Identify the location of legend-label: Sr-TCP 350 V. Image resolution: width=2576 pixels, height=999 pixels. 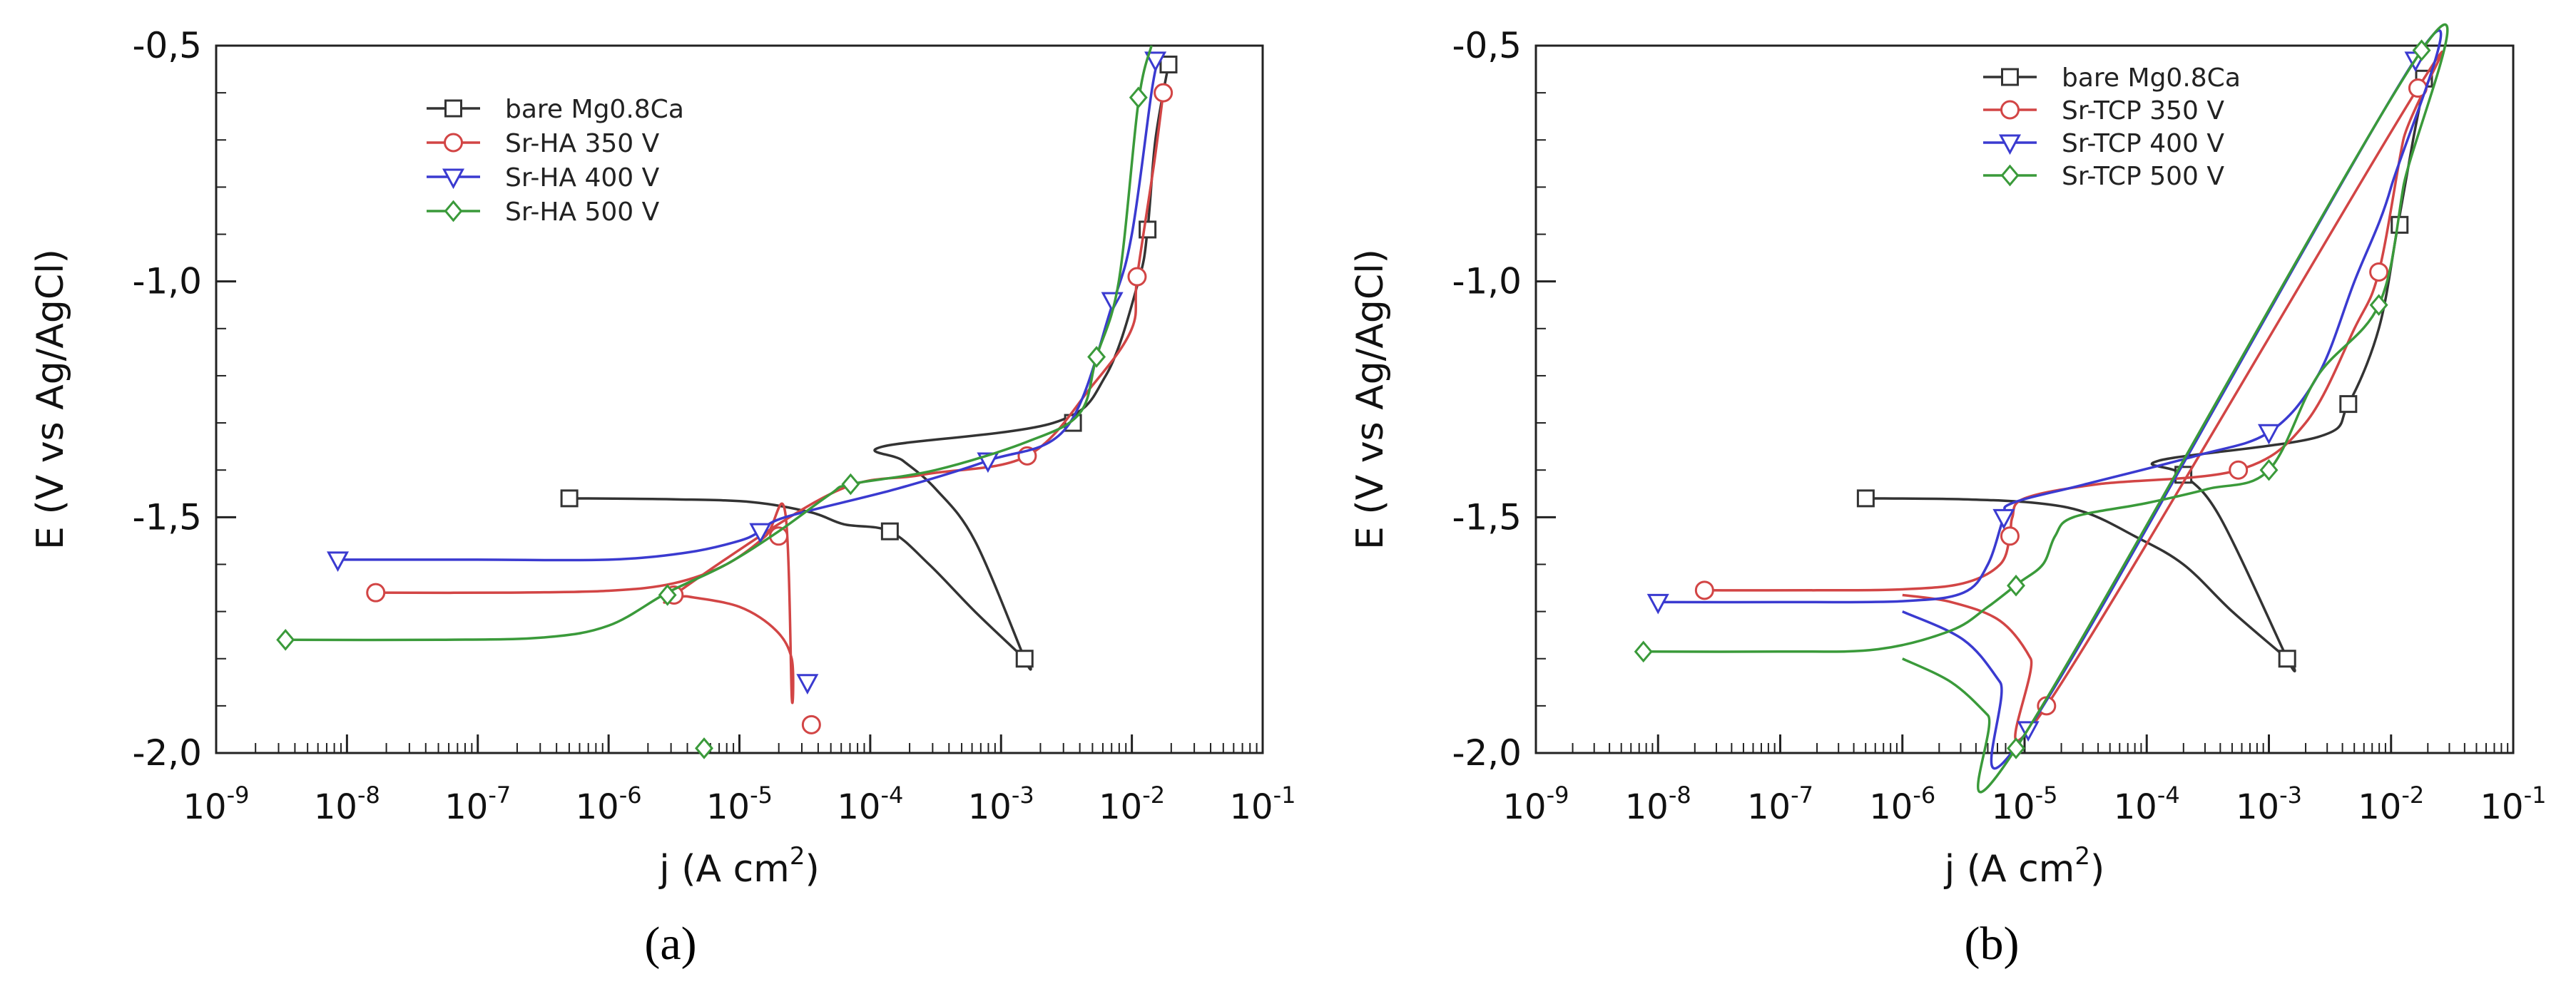
(2143, 110).